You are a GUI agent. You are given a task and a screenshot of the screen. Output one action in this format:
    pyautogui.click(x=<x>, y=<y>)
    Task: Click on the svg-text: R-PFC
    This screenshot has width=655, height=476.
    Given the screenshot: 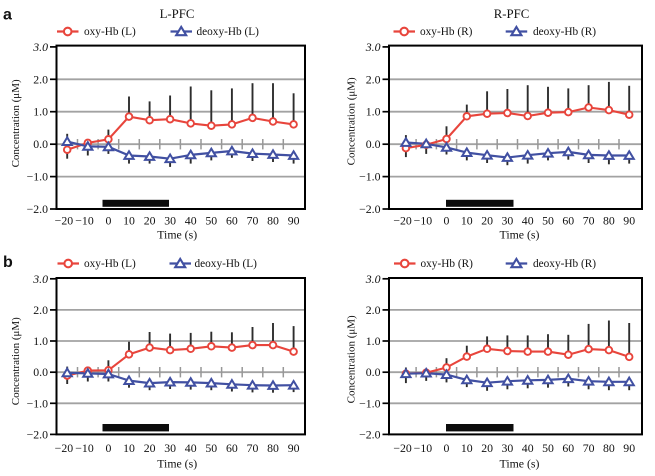 What is the action you would take?
    pyautogui.click(x=512, y=14)
    